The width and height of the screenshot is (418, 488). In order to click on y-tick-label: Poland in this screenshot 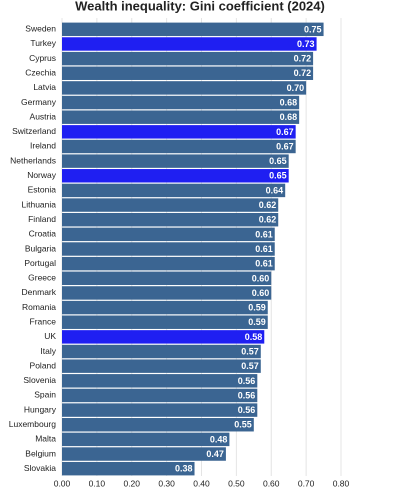, I will do `click(43, 365)`.